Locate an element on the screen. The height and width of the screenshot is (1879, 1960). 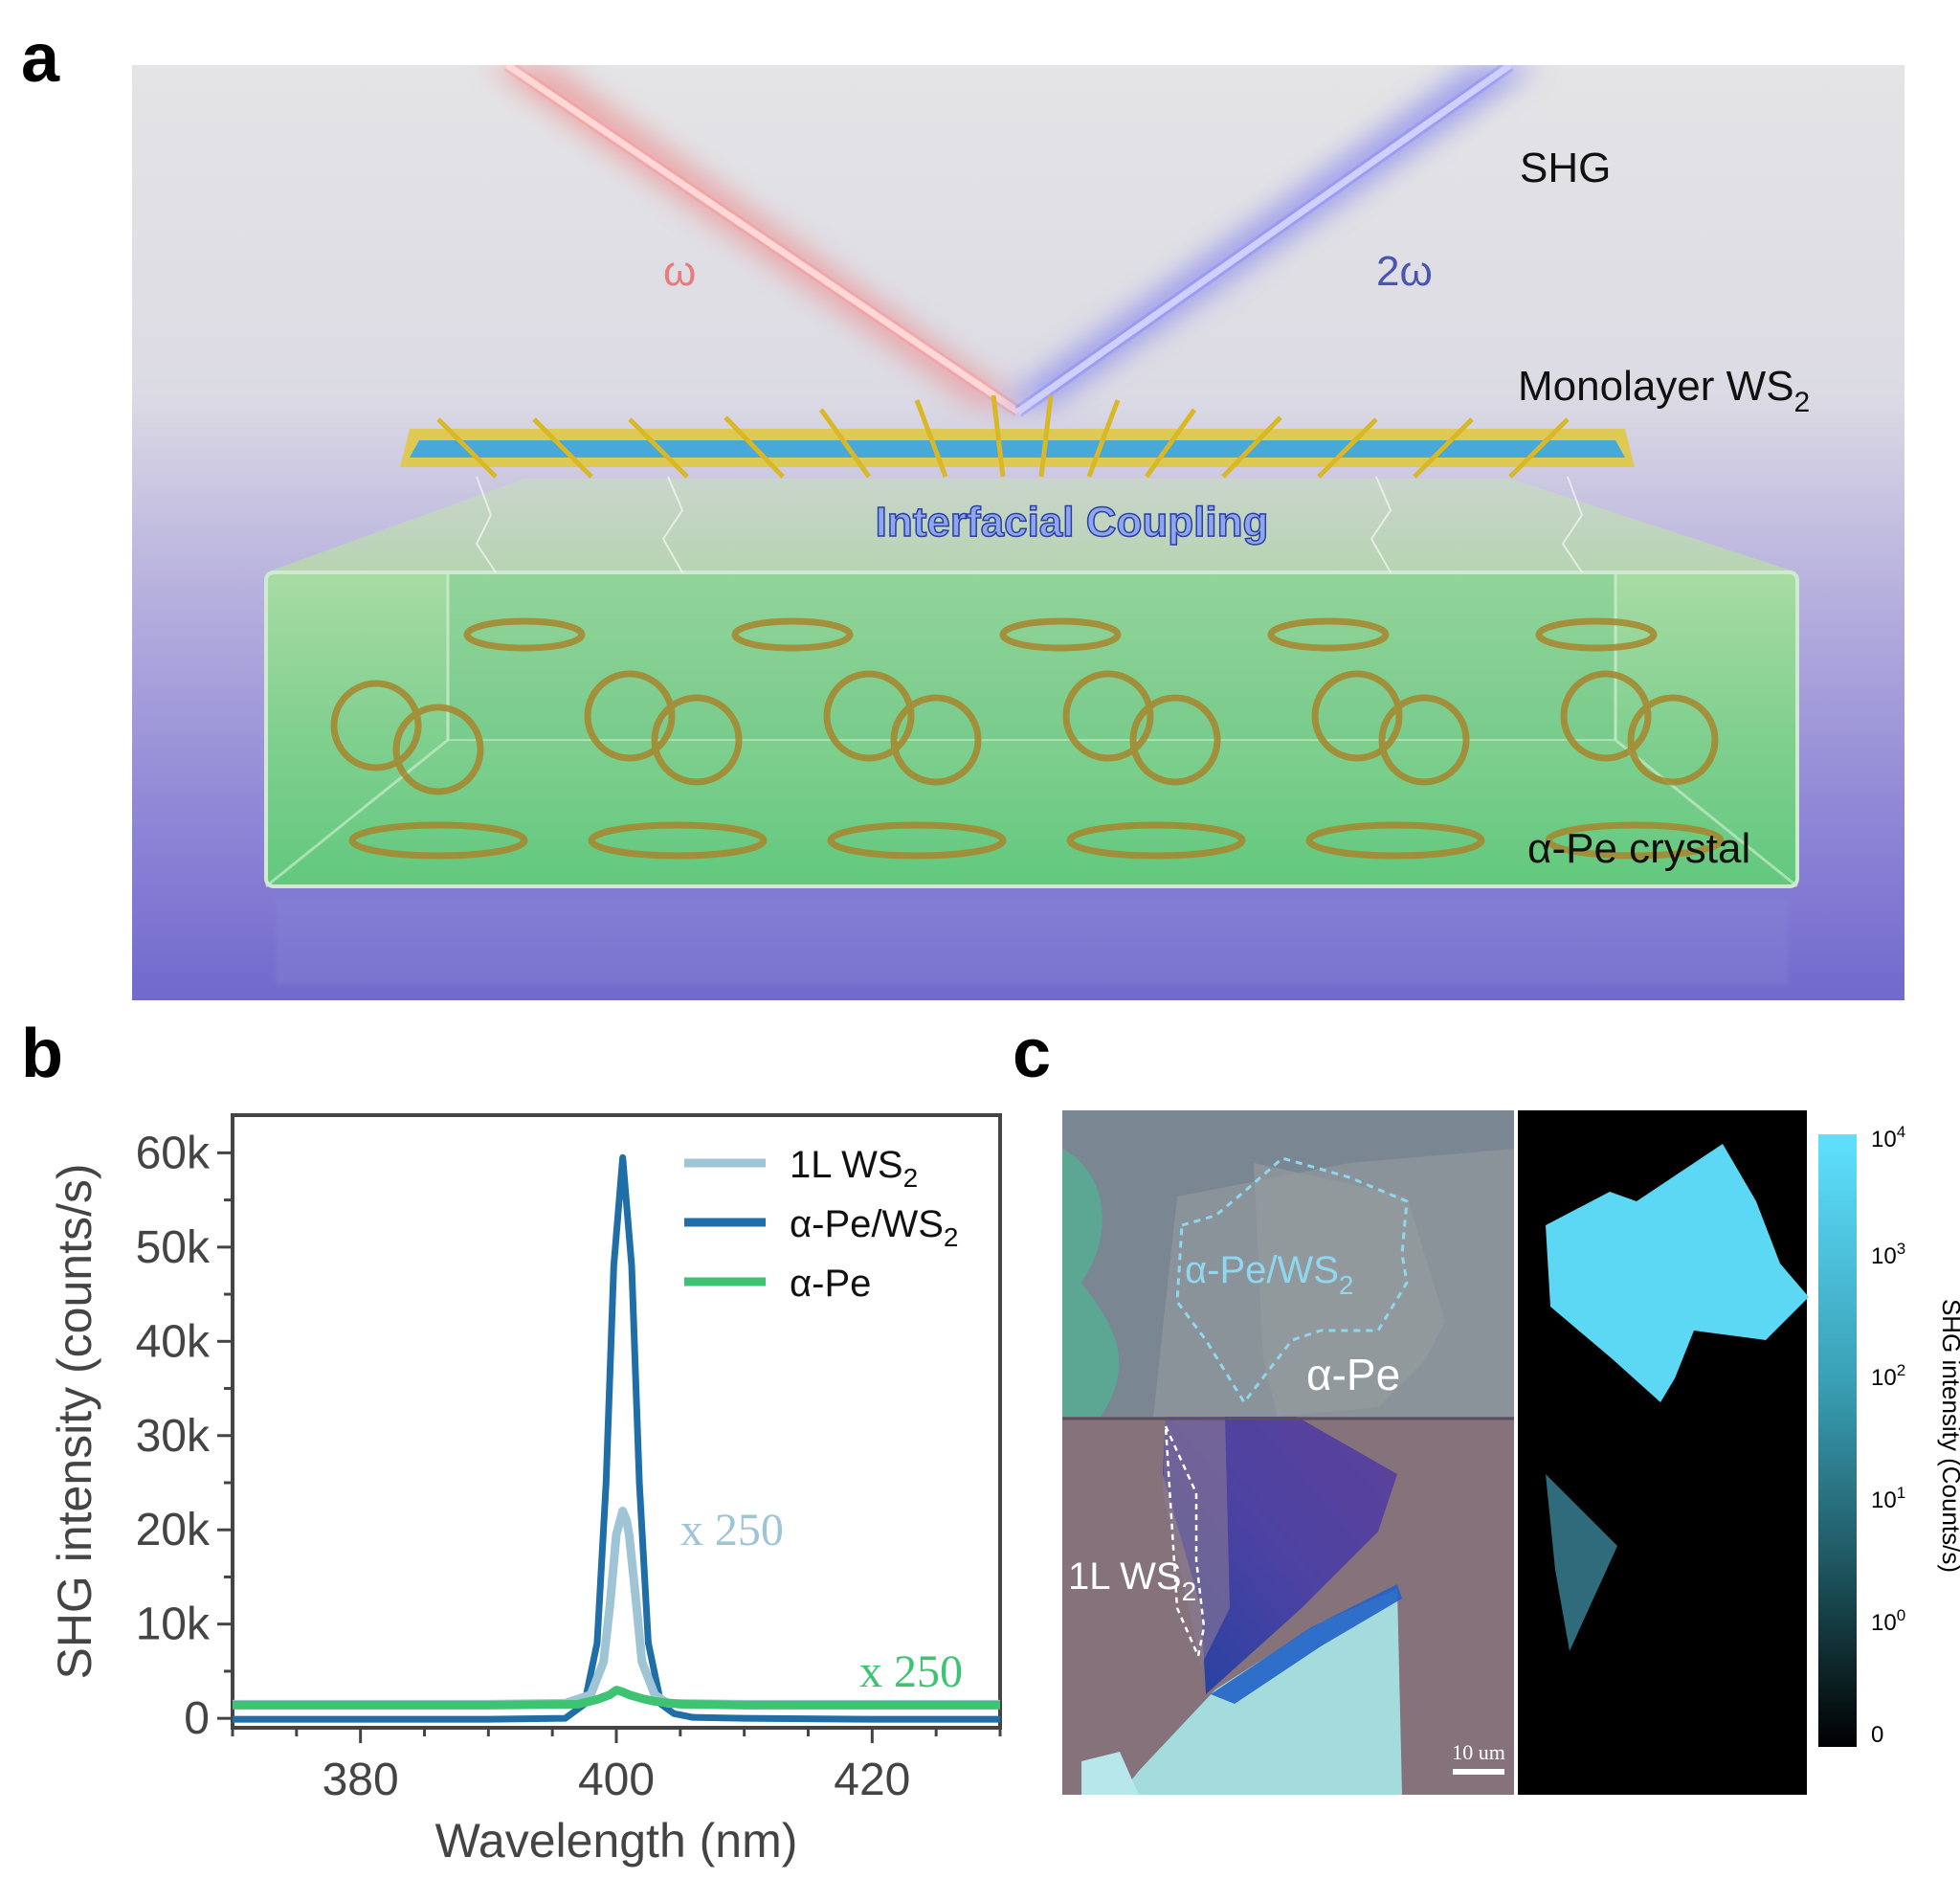
legend-entry: α-Pe/WS2 is located at coordinates (875, 1227).